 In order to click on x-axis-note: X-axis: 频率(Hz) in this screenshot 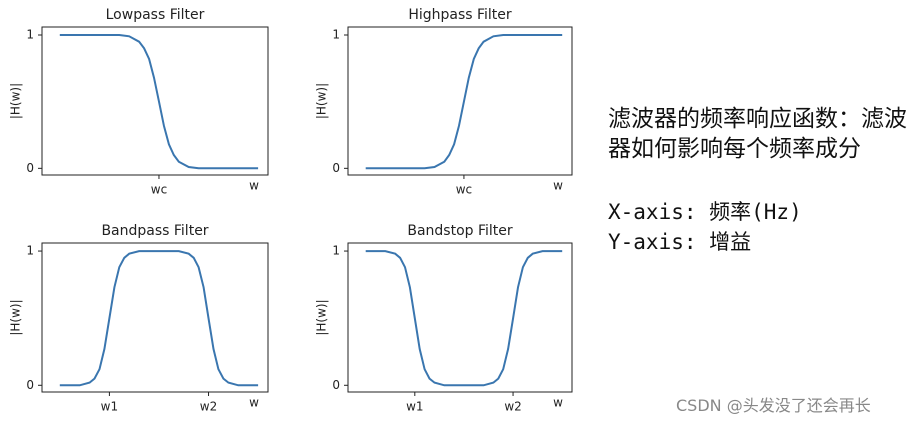, I will do `click(705, 212)`.